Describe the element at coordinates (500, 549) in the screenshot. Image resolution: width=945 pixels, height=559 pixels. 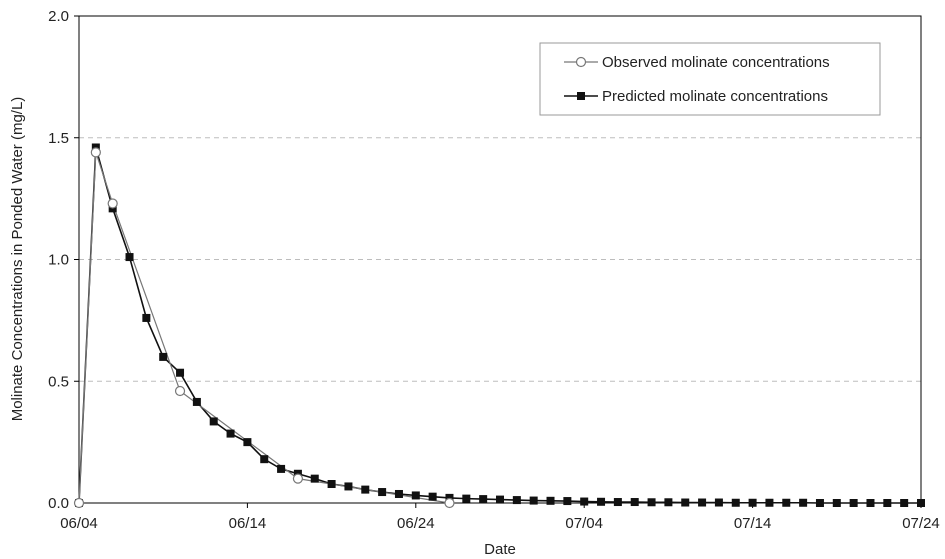
I see `x-axis-title: Date` at that location.